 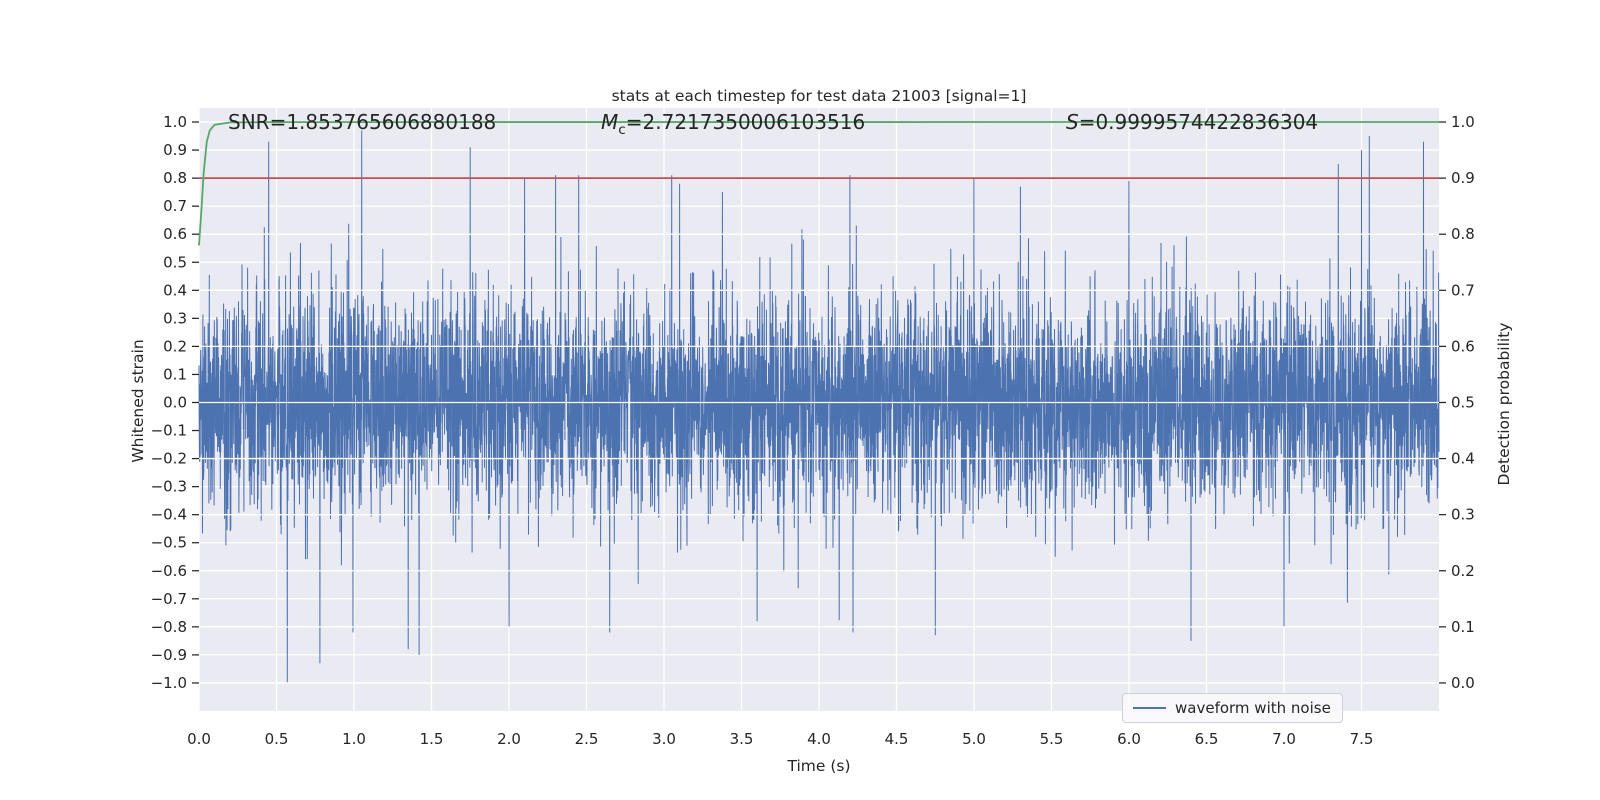 I want to click on legend-line-swatch, so click(x=1149, y=708).